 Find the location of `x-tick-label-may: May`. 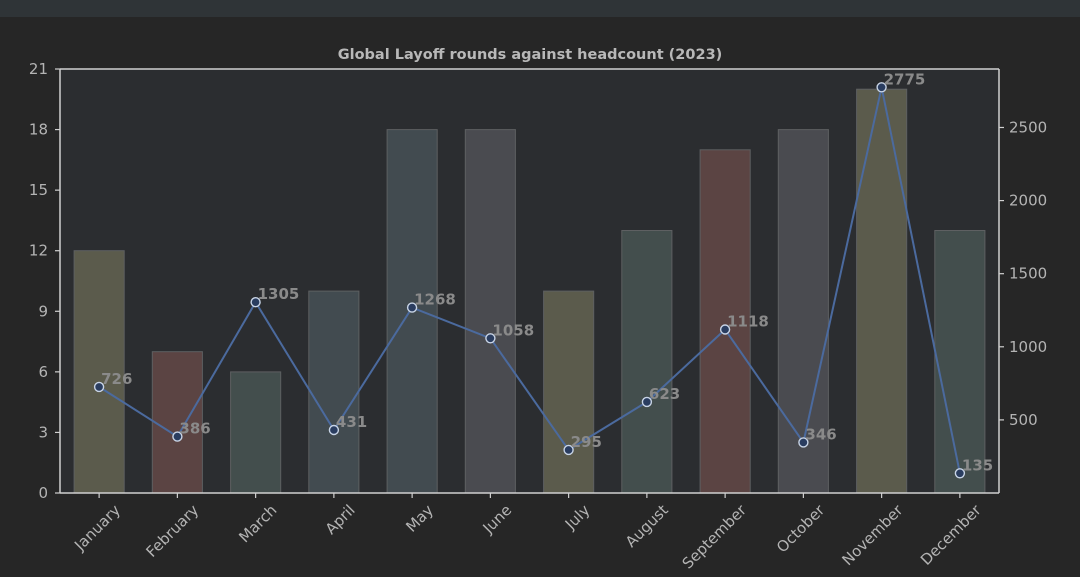

x-tick-label-may: May is located at coordinates (419, 518).